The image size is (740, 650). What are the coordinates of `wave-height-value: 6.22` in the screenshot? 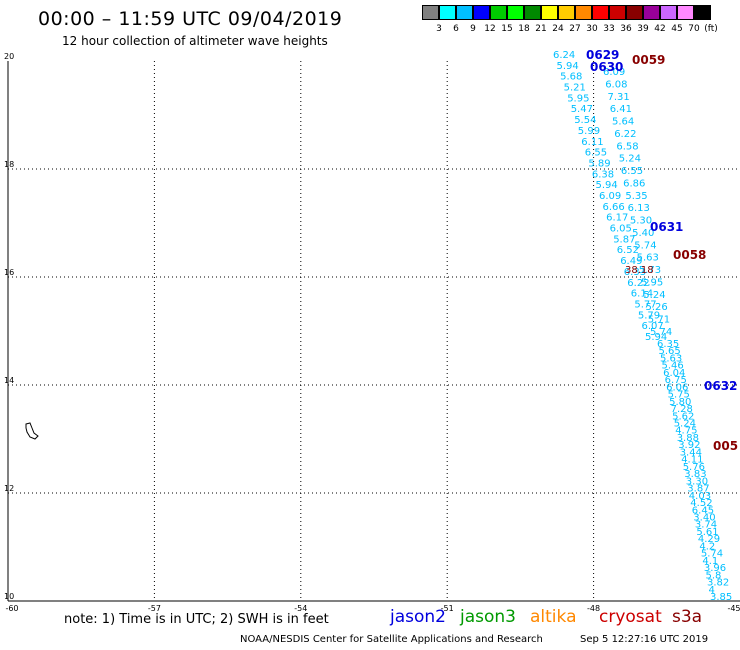 It's located at (625, 134).